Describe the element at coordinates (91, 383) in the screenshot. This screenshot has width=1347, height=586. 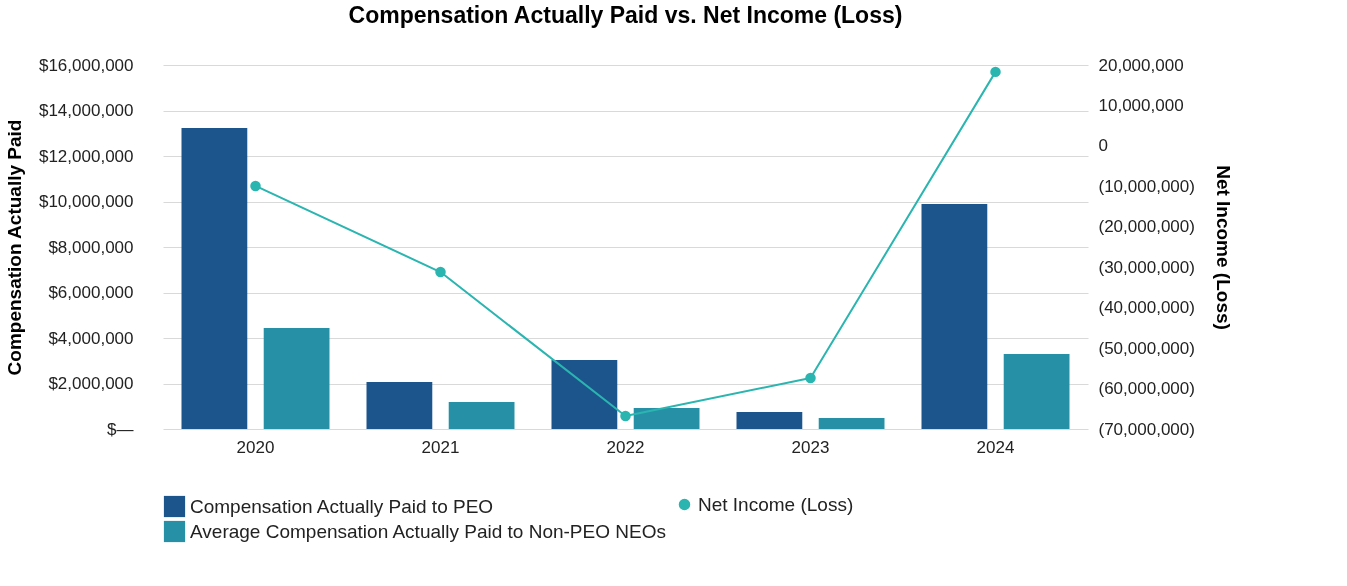
I see `y-tick-label: $2,000,000` at that location.